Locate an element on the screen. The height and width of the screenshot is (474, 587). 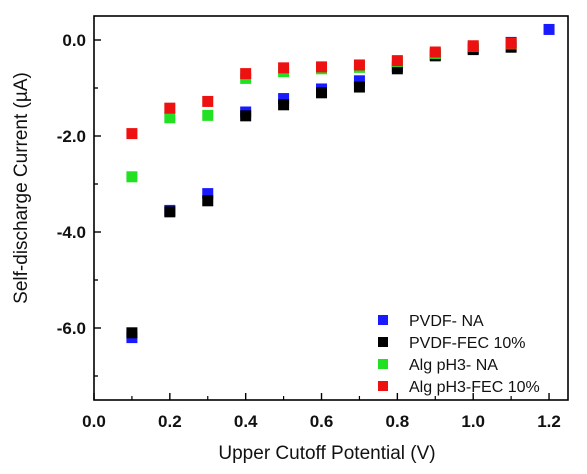
x-tick-label: 0.6 is located at coordinates (322, 421).